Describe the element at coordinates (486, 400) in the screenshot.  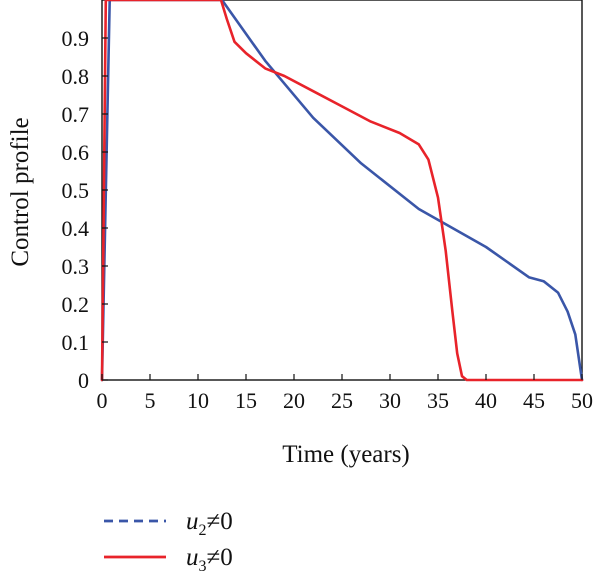
I see `x-tick-label: 40` at that location.